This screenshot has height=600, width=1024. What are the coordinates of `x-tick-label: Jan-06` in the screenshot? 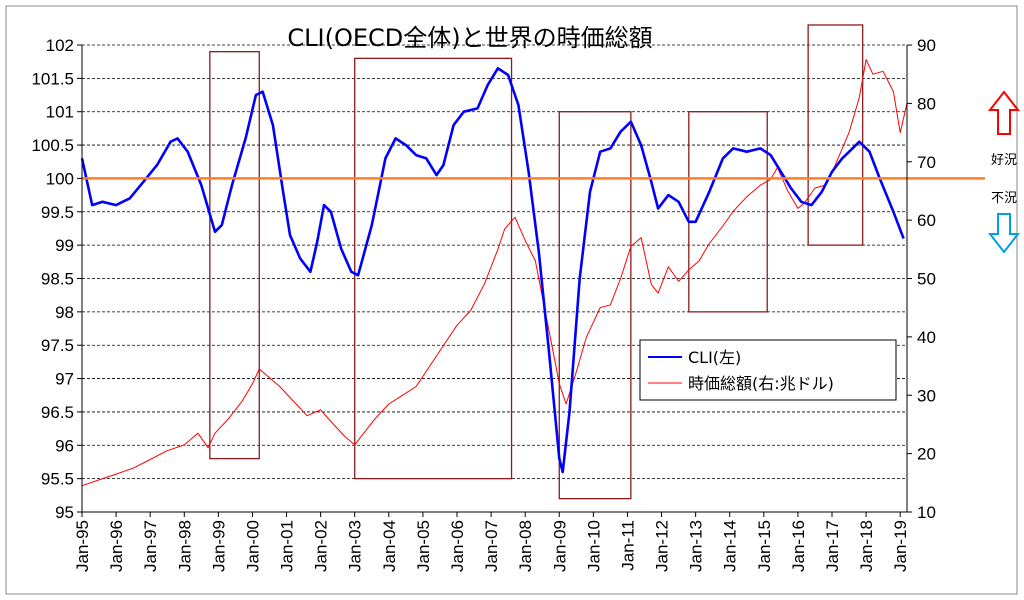 It's located at (457, 546).